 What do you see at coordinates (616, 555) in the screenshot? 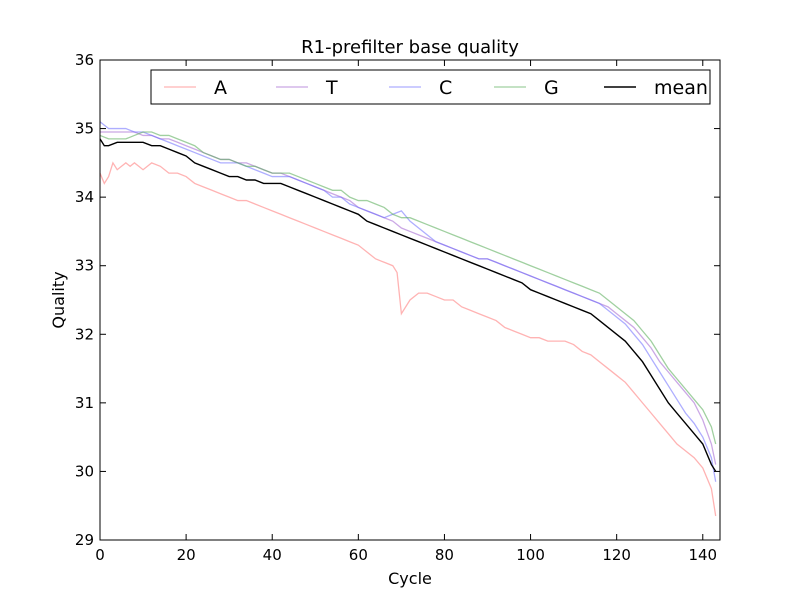
I see `x-tick-label: 120` at bounding box center [616, 555].